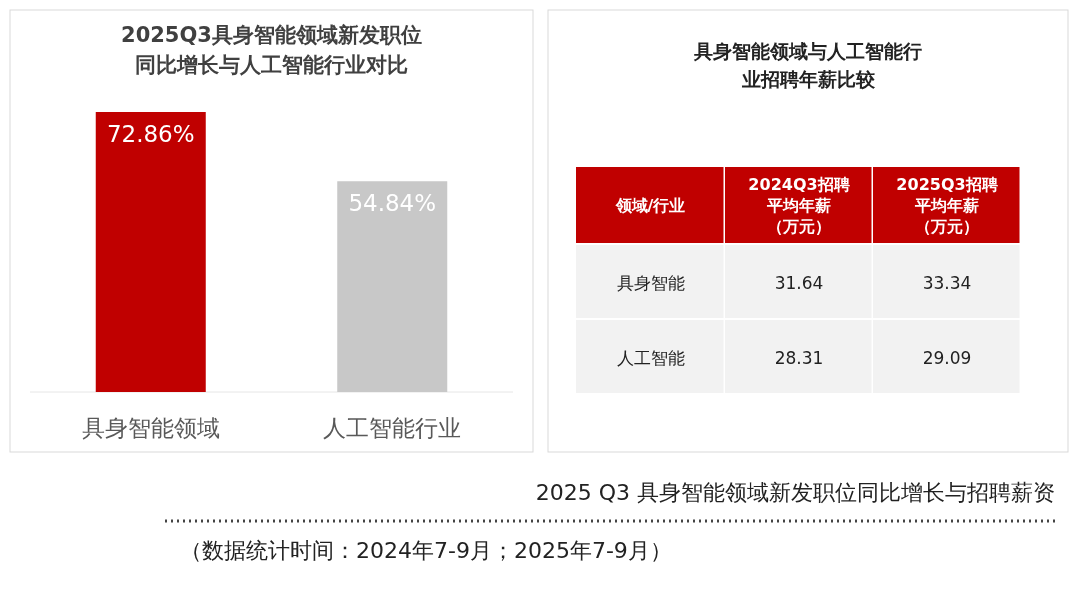  What do you see at coordinates (795, 492) in the screenshot?
I see `text: 2025 Q3 具身智能领域新发职位同比增长与招聘薪资` at bounding box center [795, 492].